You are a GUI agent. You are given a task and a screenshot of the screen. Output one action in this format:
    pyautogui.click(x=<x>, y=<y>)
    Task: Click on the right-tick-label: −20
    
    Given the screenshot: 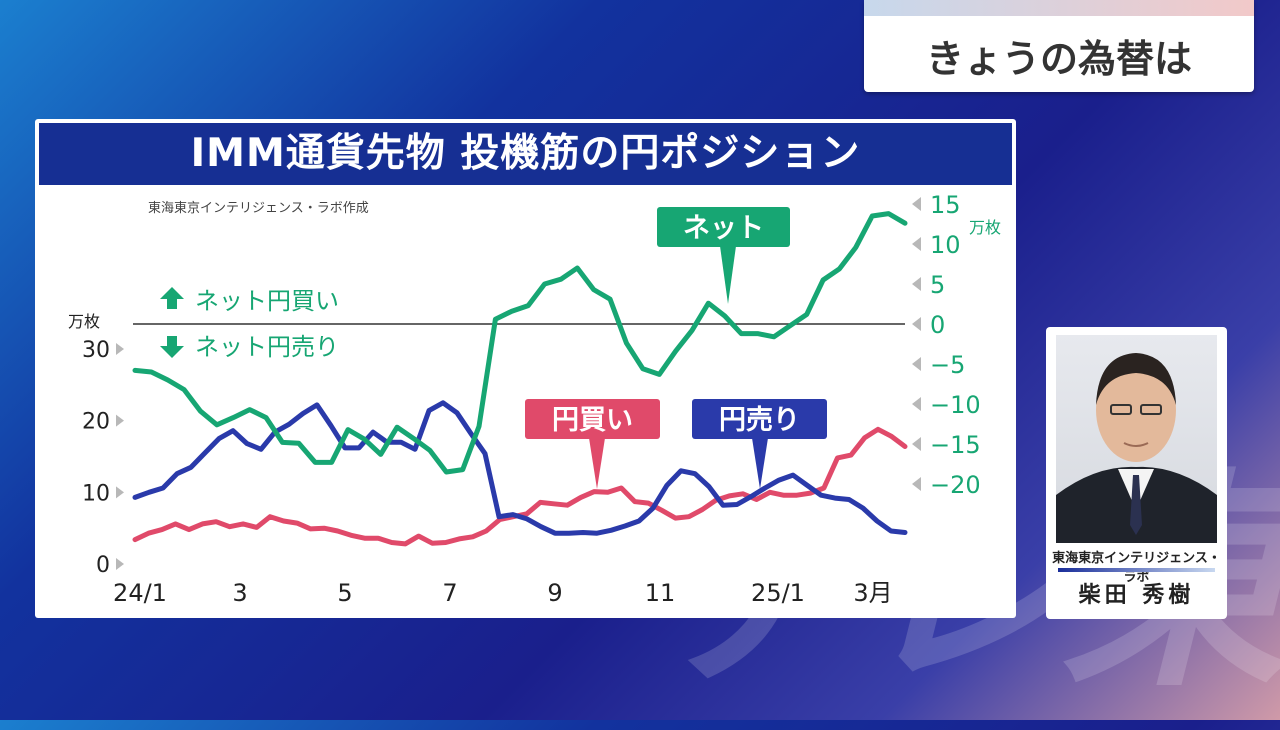 What is the action you would take?
    pyautogui.click(x=955, y=485)
    